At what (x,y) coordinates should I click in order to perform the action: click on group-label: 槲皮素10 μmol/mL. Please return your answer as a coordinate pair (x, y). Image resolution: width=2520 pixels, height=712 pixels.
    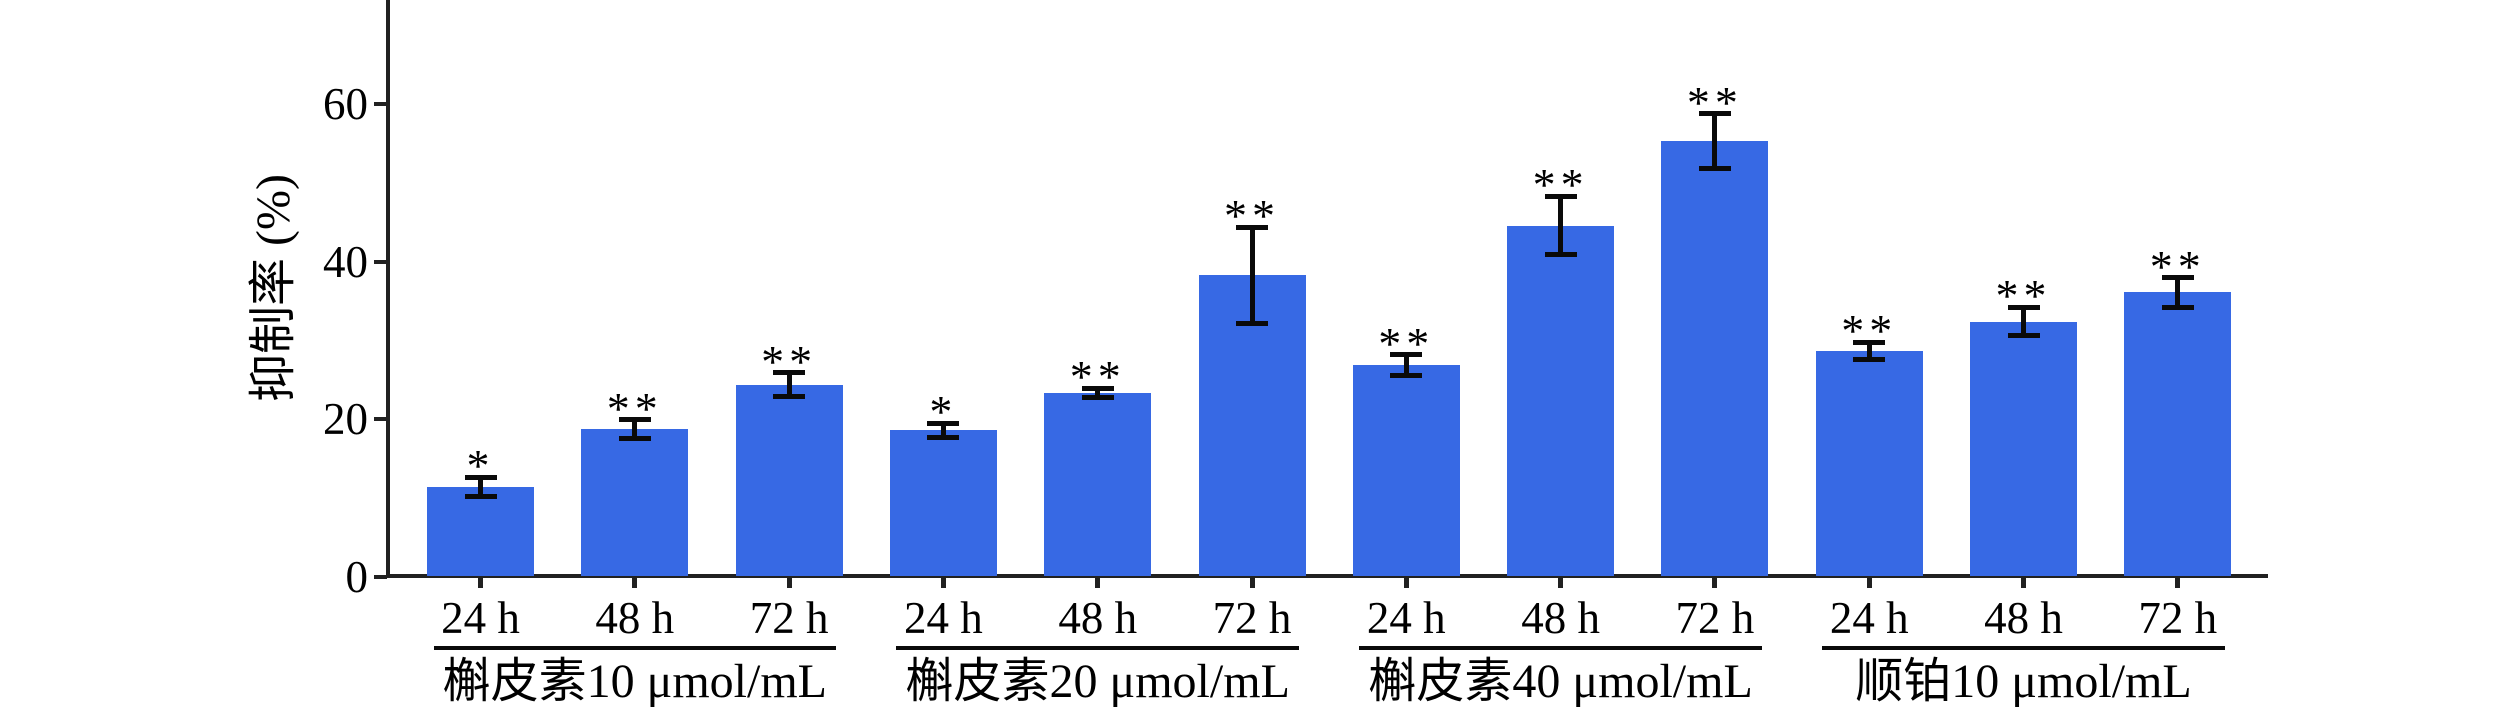
    Looking at the image, I should click on (634, 681).